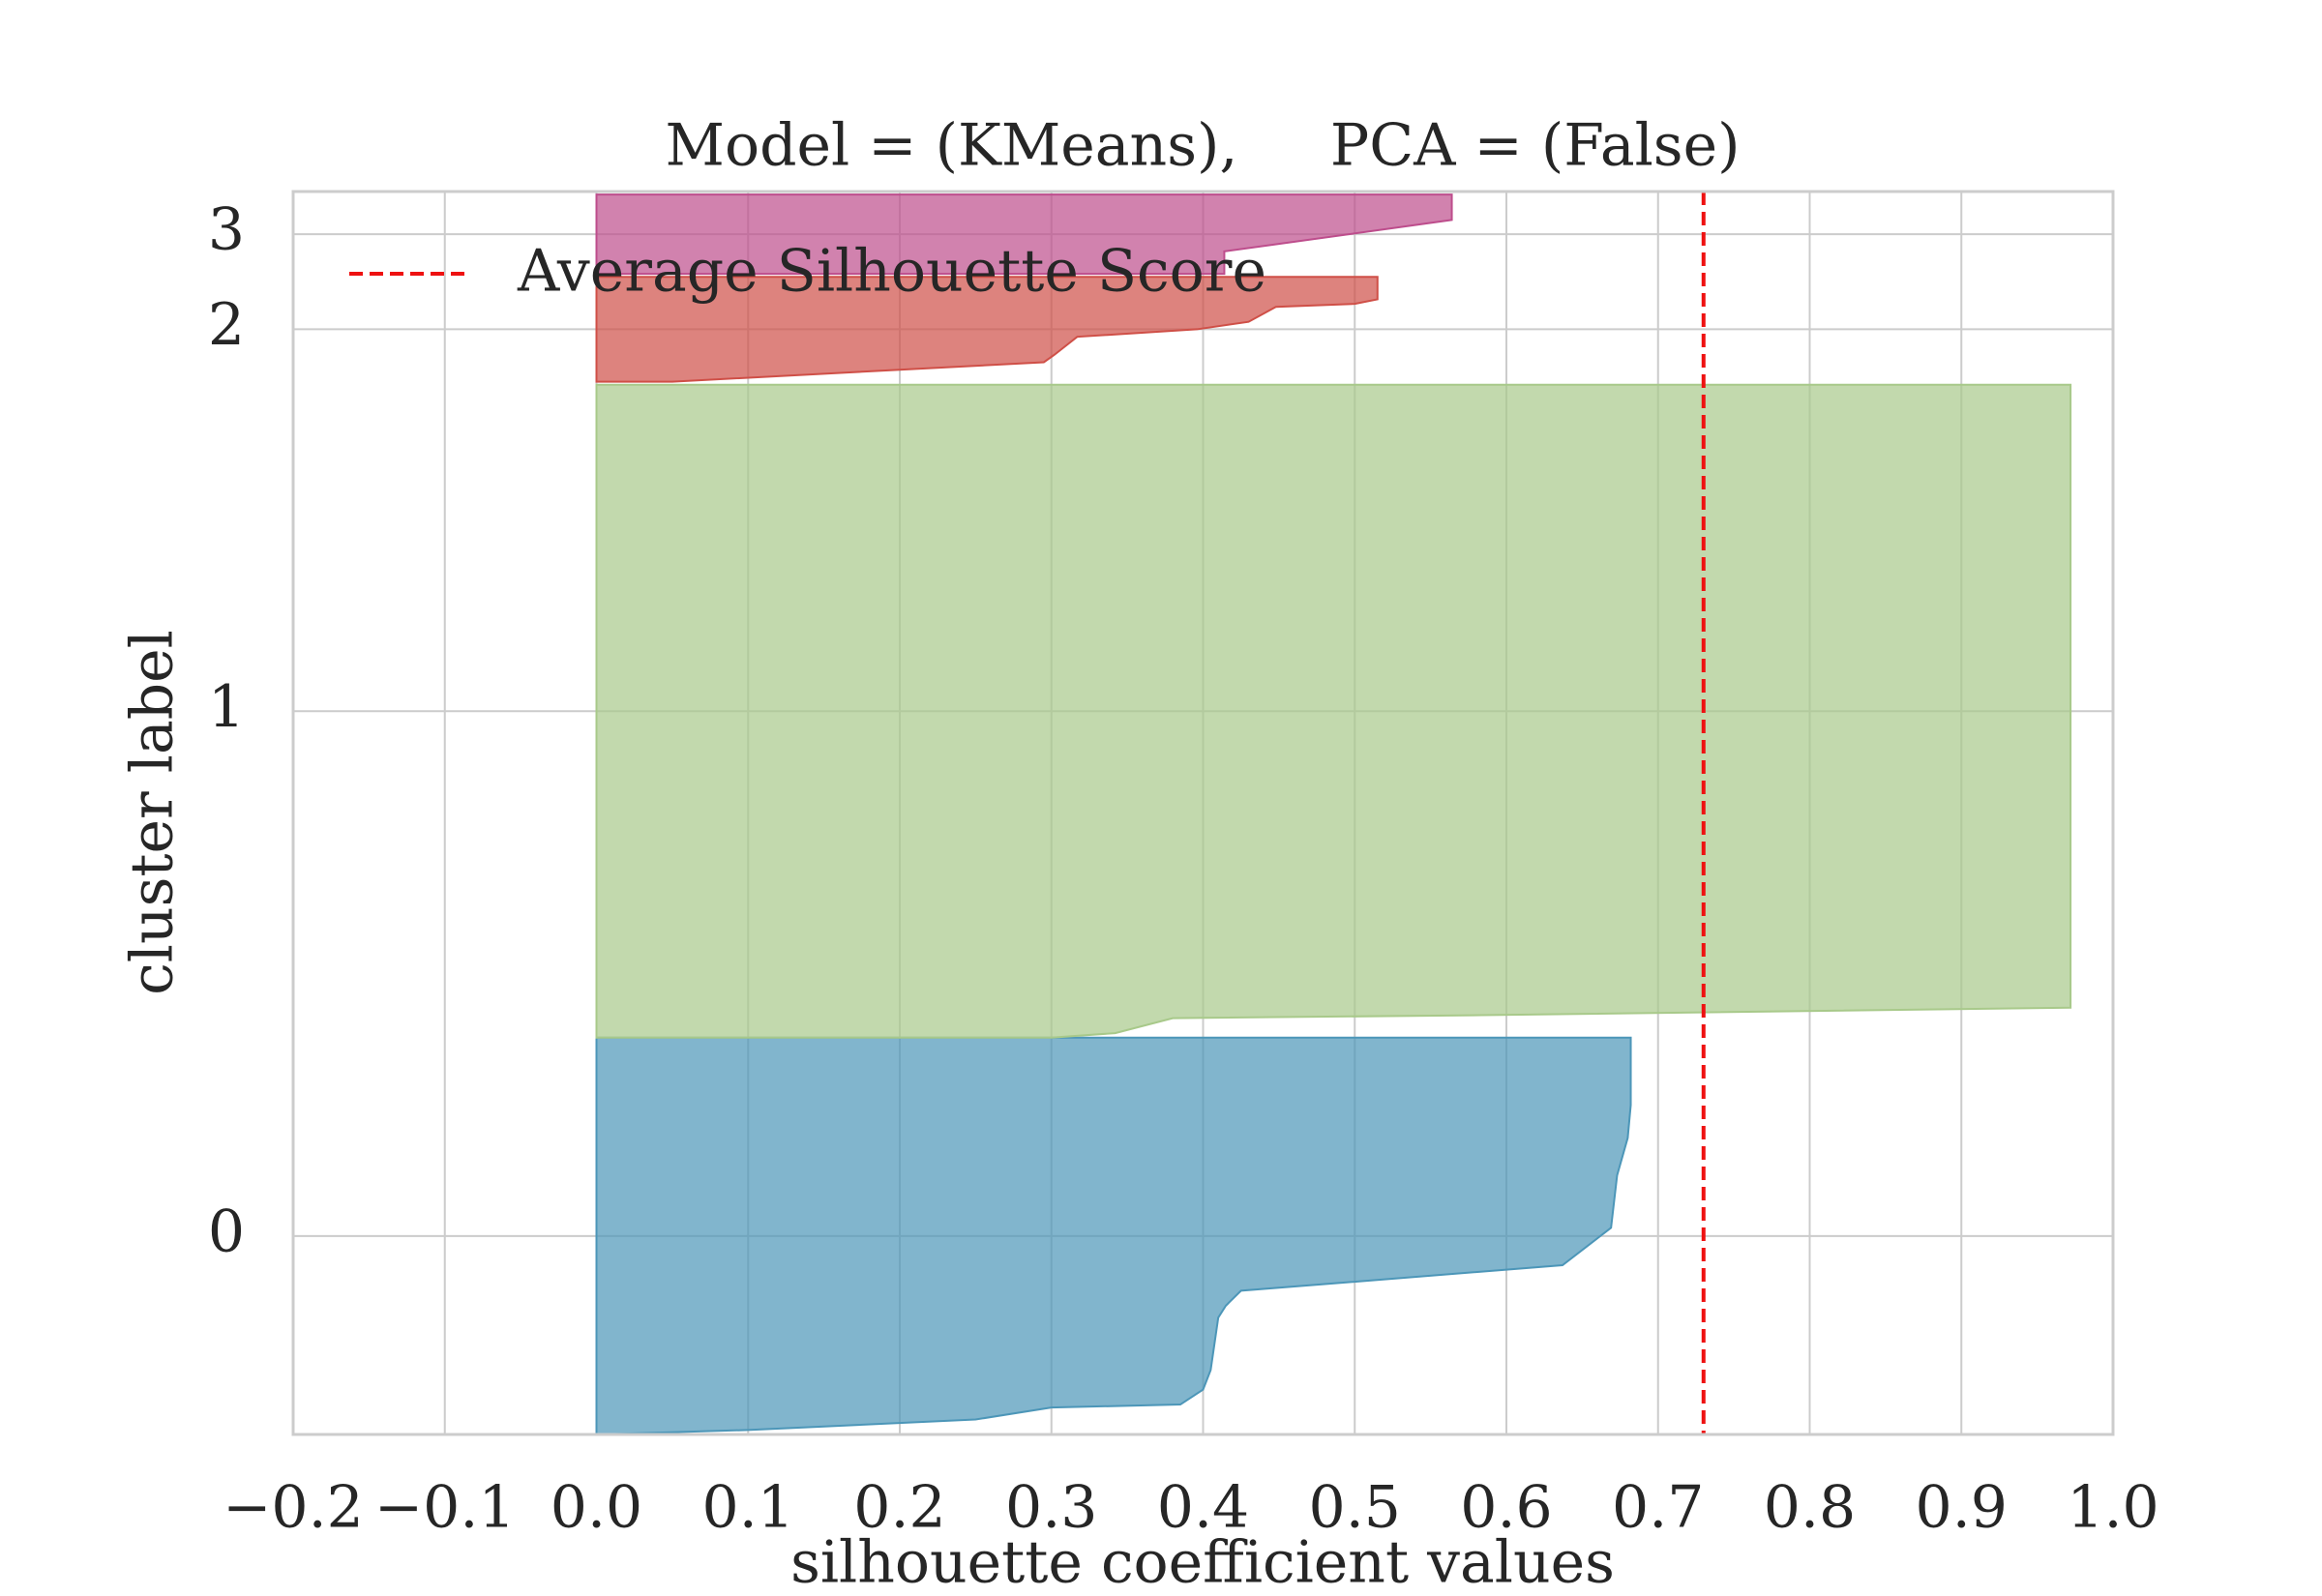  What do you see at coordinates (1506, 1508) in the screenshot?
I see `x-tick-label: 0.6` at bounding box center [1506, 1508].